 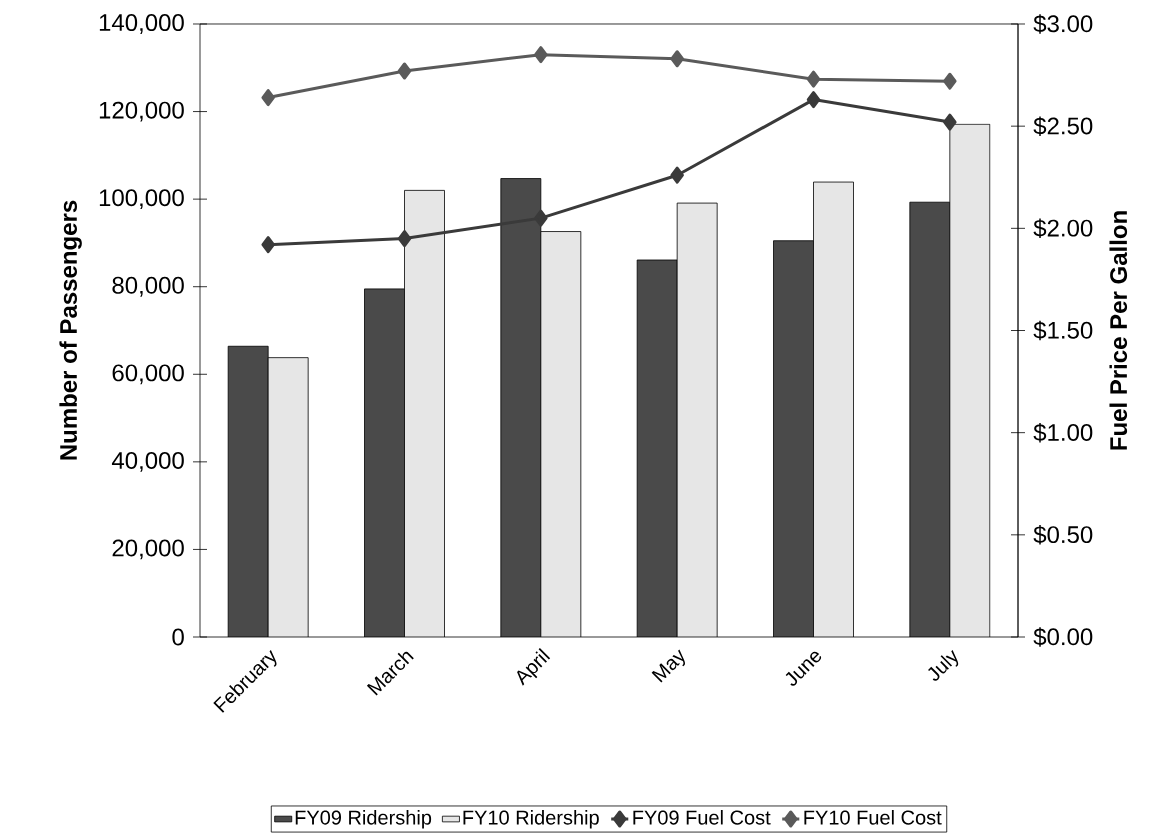 What do you see at coordinates (702, 817) in the screenshot?
I see `legend-label: FY09 Fuel Cost` at bounding box center [702, 817].